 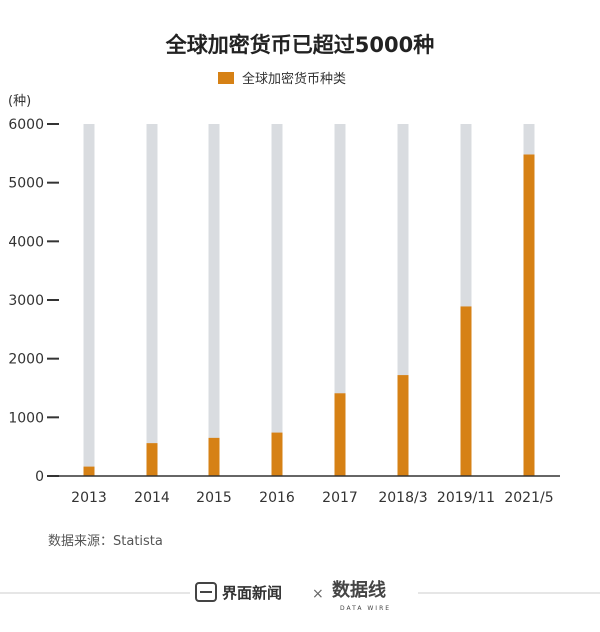 What do you see at coordinates (294, 79) in the screenshot?
I see `legend-label: 全球加密货币种类` at bounding box center [294, 79].